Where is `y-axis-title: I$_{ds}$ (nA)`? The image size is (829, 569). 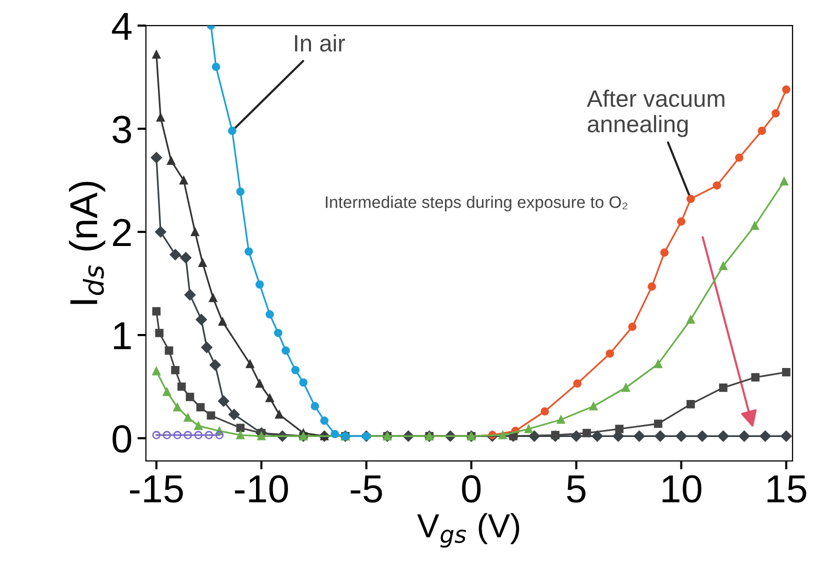
y-axis-title: I$_{ds}$ (nA) is located at coordinates (87, 243).